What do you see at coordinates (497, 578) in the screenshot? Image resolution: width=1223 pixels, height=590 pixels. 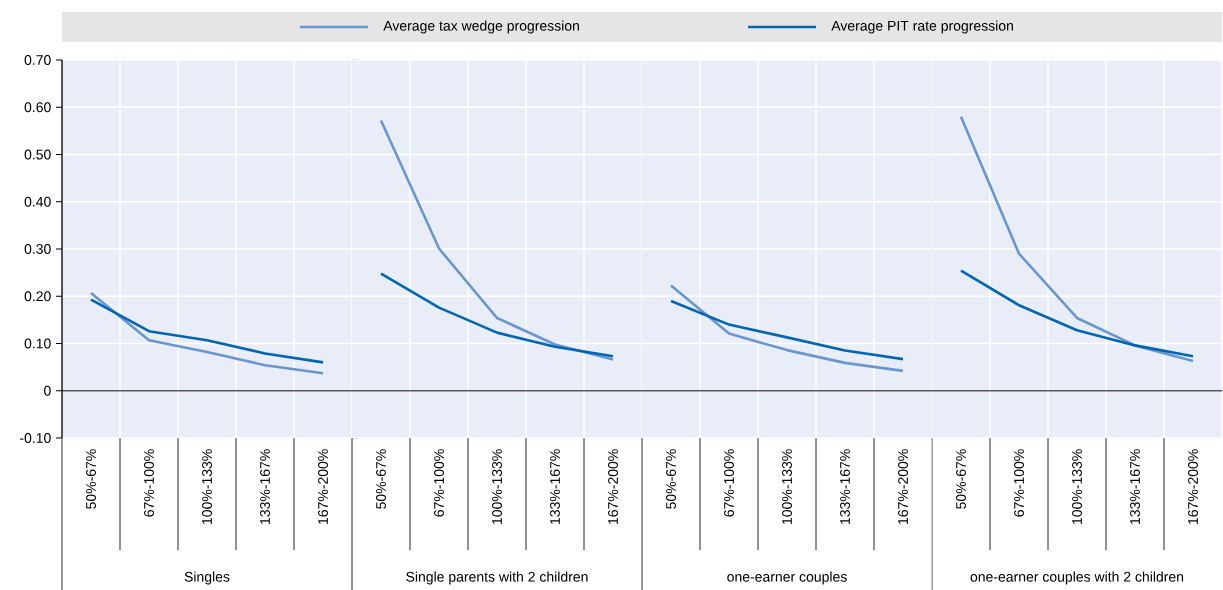 I see `x-axis-title: Single parents with 2 children` at bounding box center [497, 578].